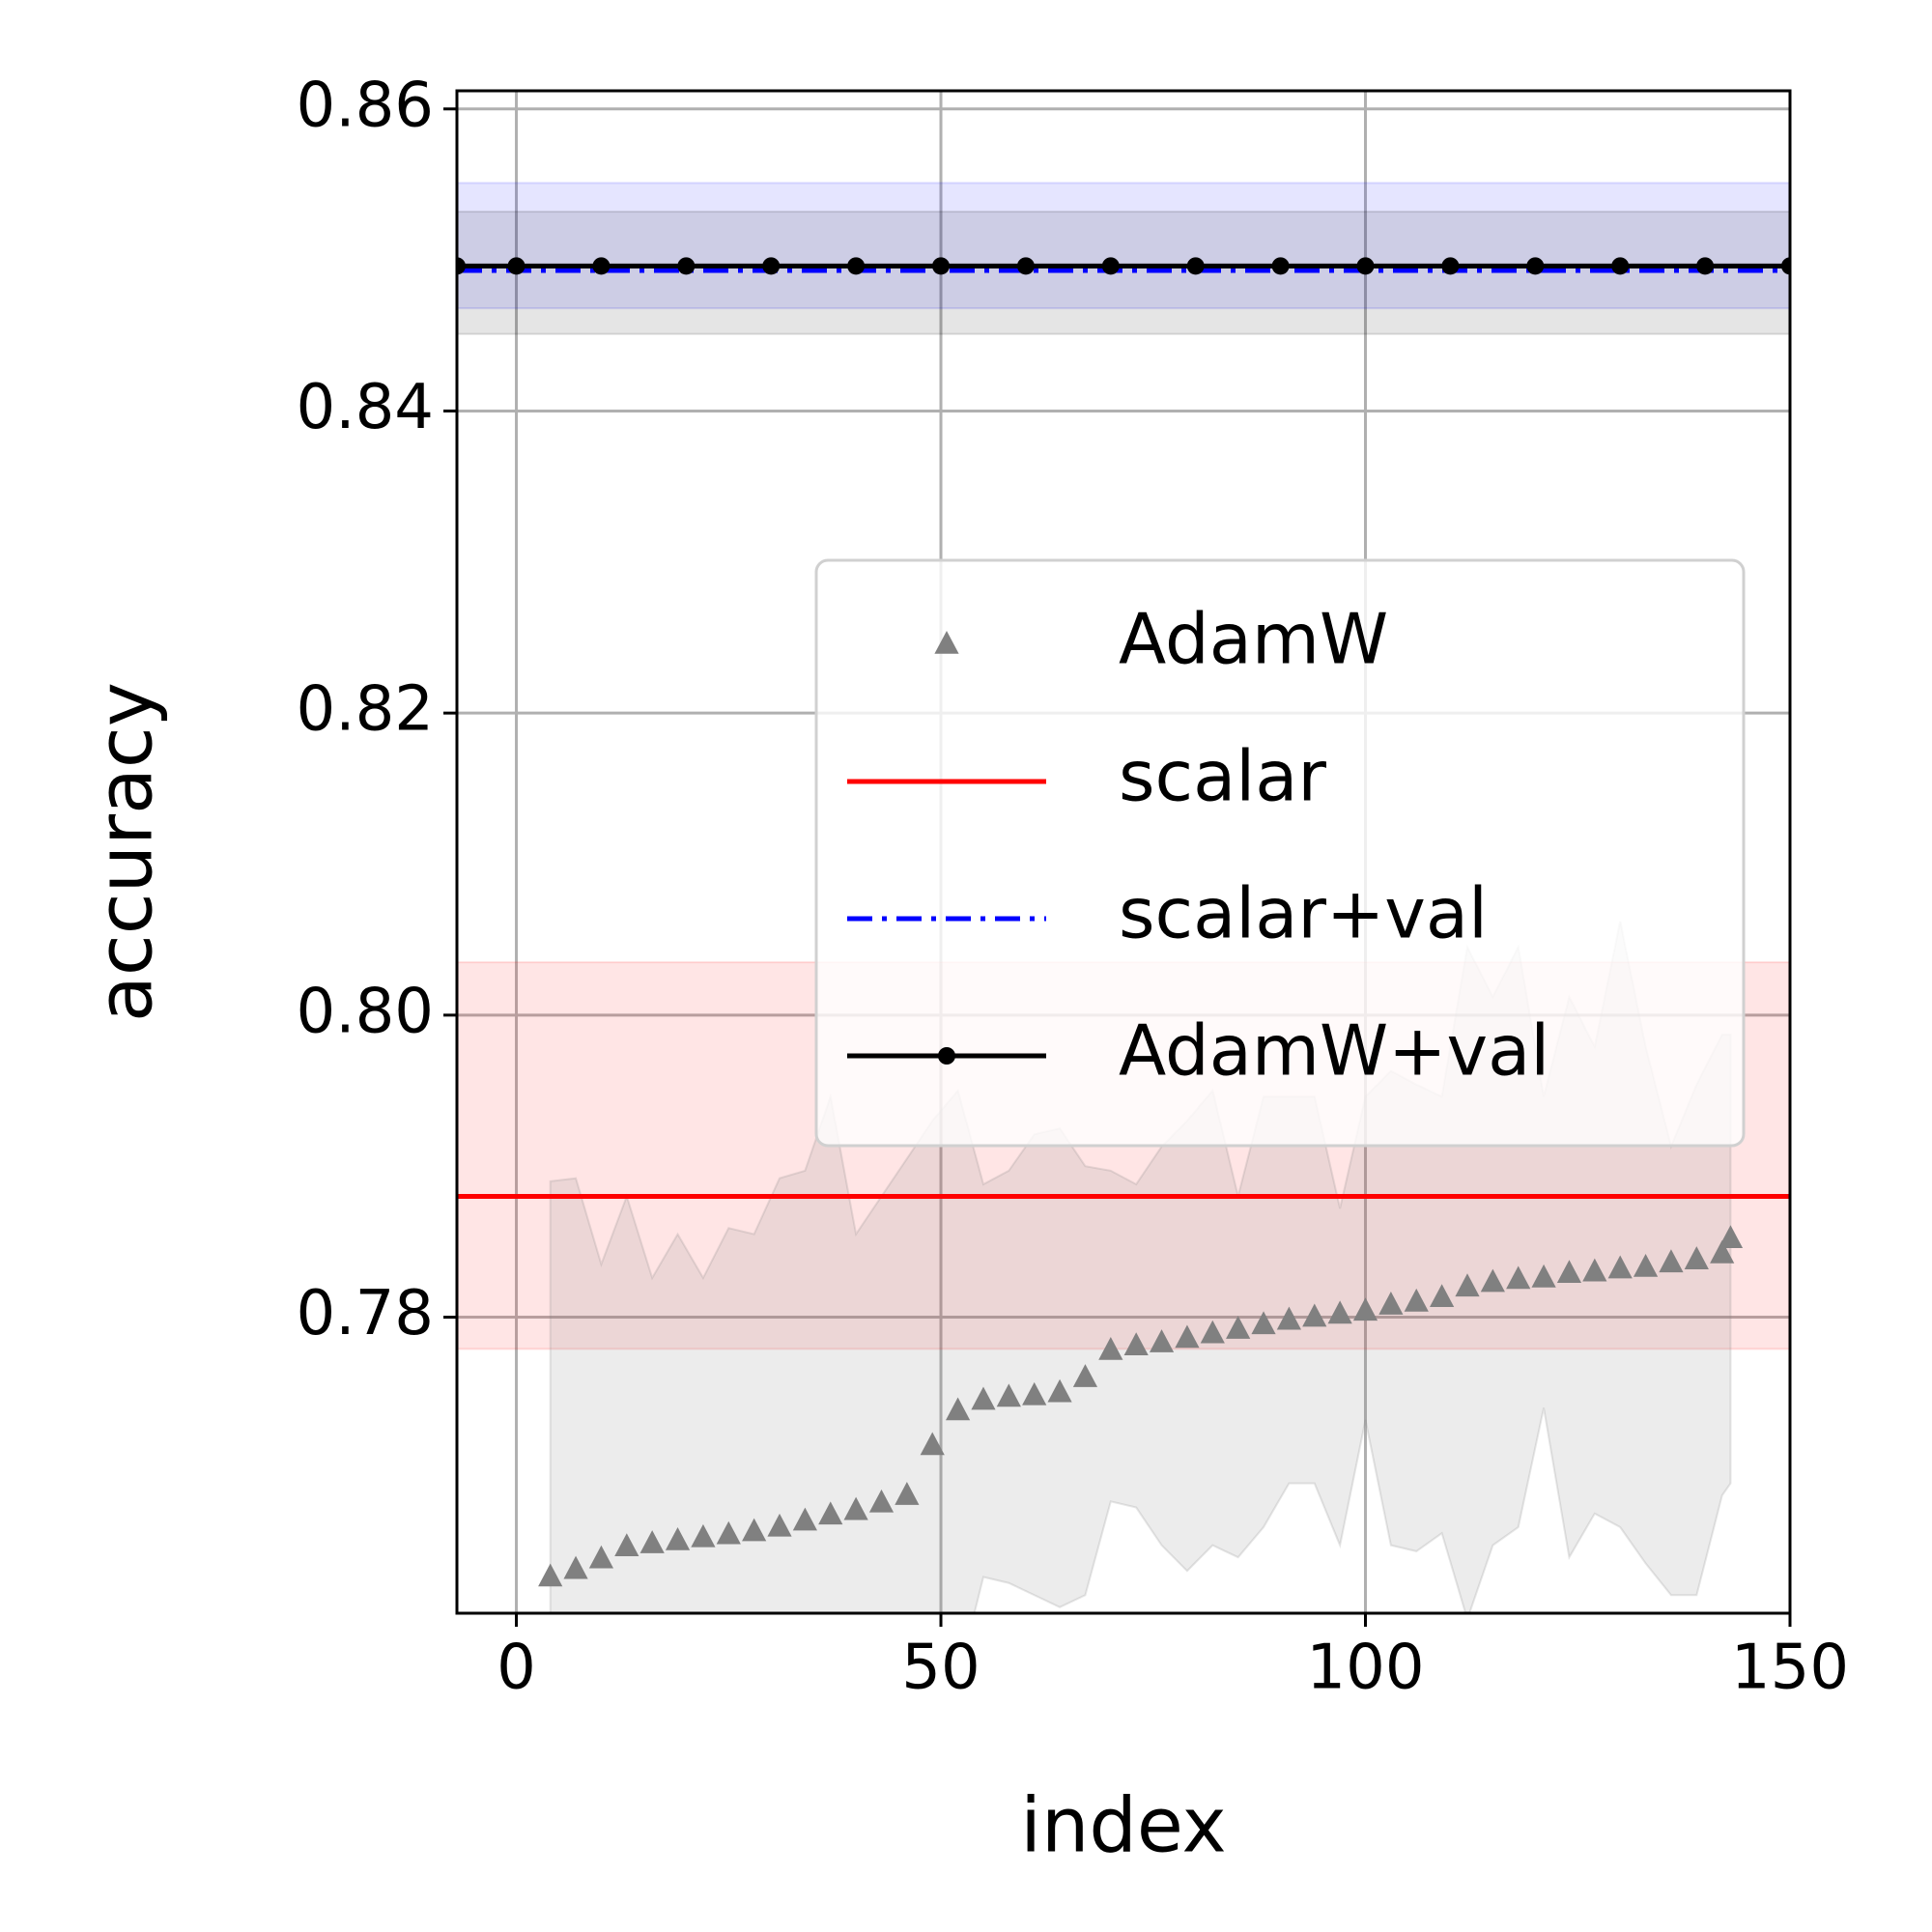 The width and height of the screenshot is (1932, 1932). Describe the element at coordinates (940, 1668) in the screenshot. I see `x-tick-label: 50` at that location.